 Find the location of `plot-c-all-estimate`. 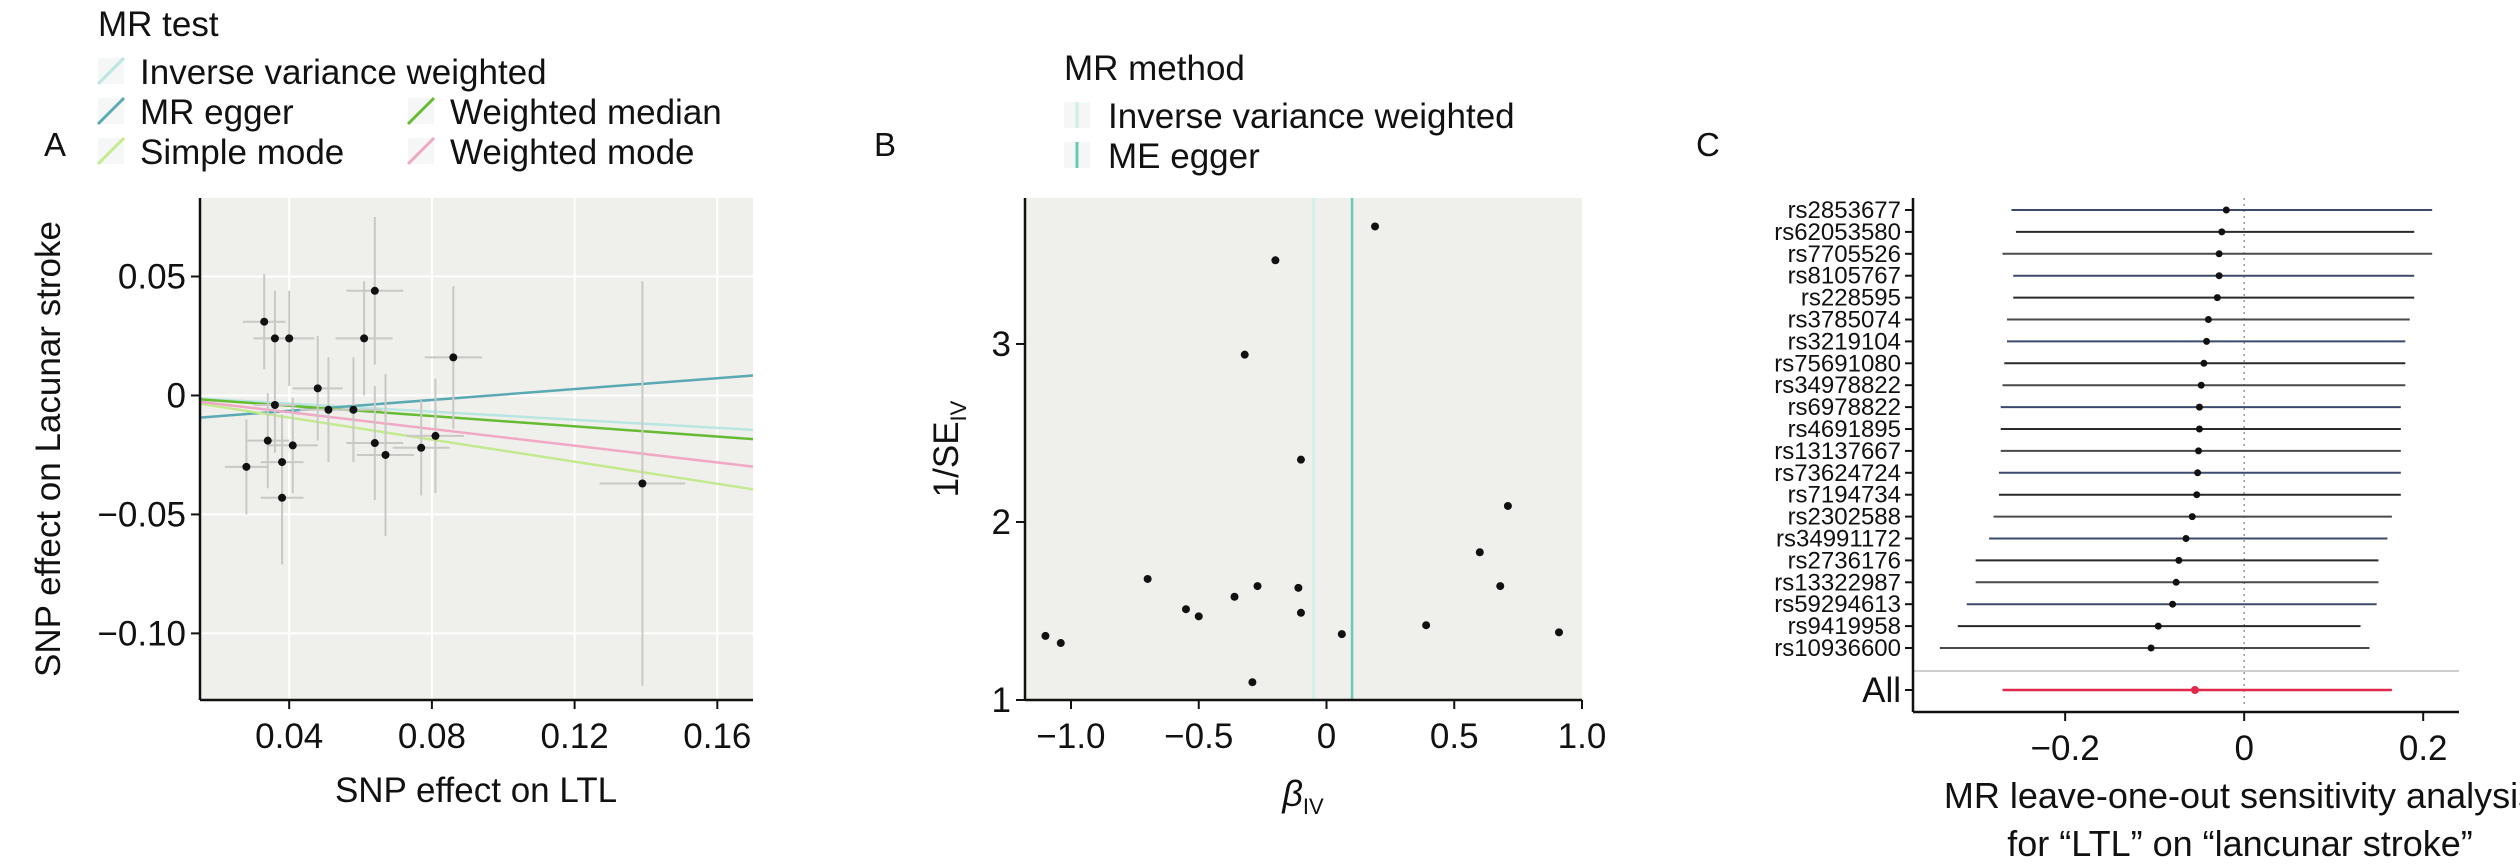

plot-c-all-estimate is located at coordinates (2194, 690).